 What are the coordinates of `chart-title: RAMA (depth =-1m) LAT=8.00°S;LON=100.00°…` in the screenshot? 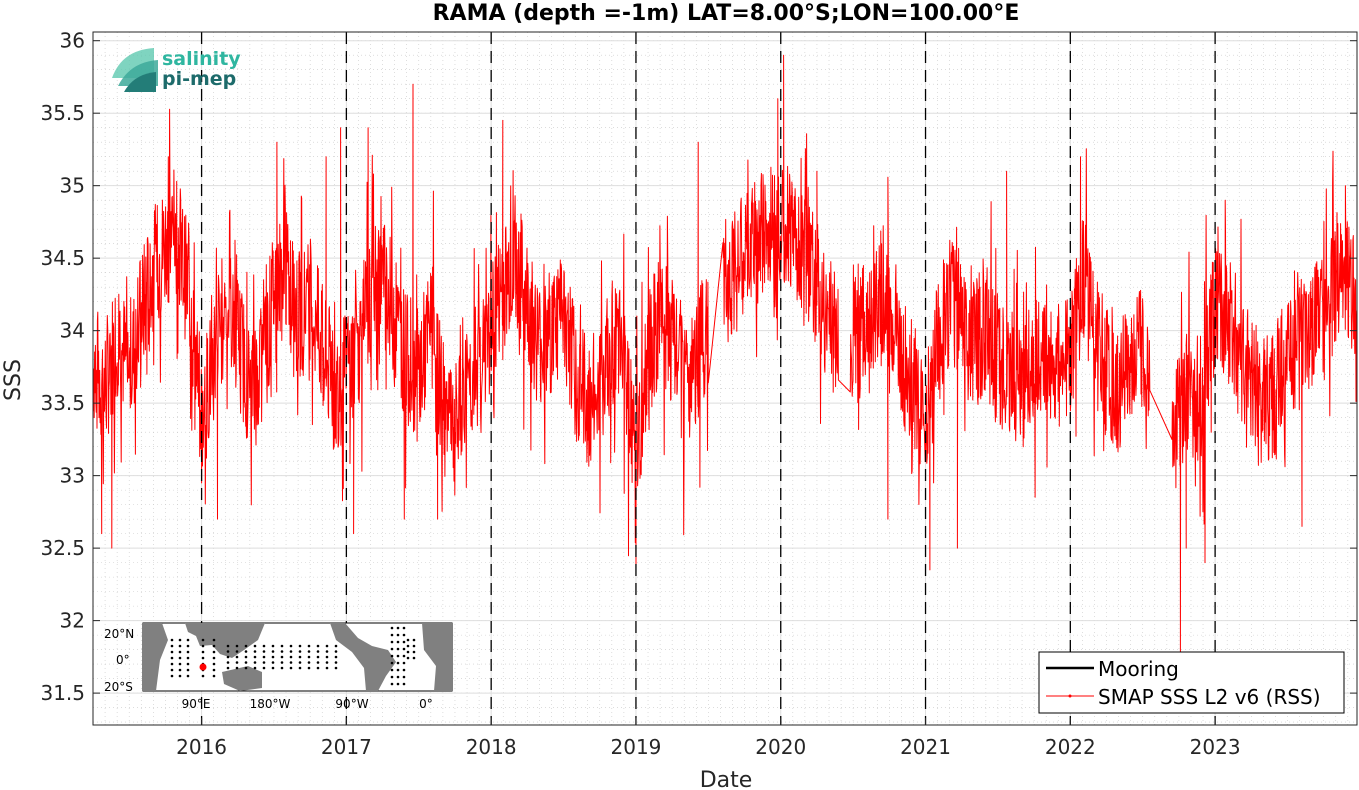 It's located at (726, 13).